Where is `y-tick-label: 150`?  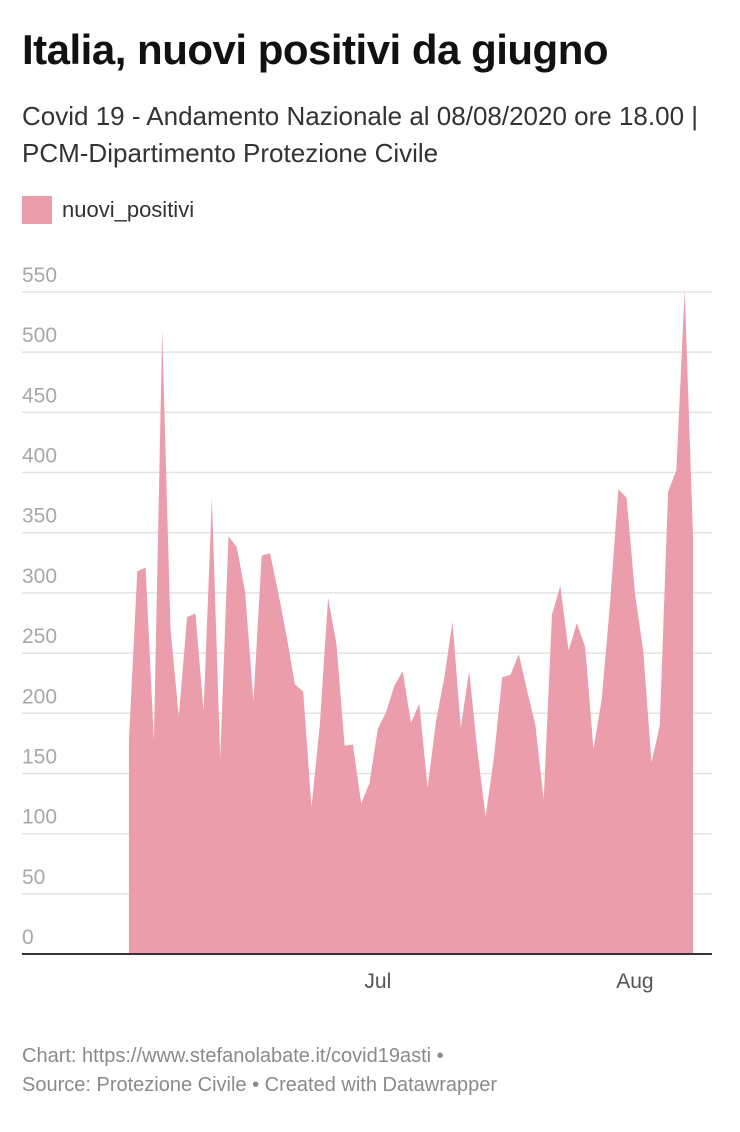
y-tick-label: 150 is located at coordinates (39, 756).